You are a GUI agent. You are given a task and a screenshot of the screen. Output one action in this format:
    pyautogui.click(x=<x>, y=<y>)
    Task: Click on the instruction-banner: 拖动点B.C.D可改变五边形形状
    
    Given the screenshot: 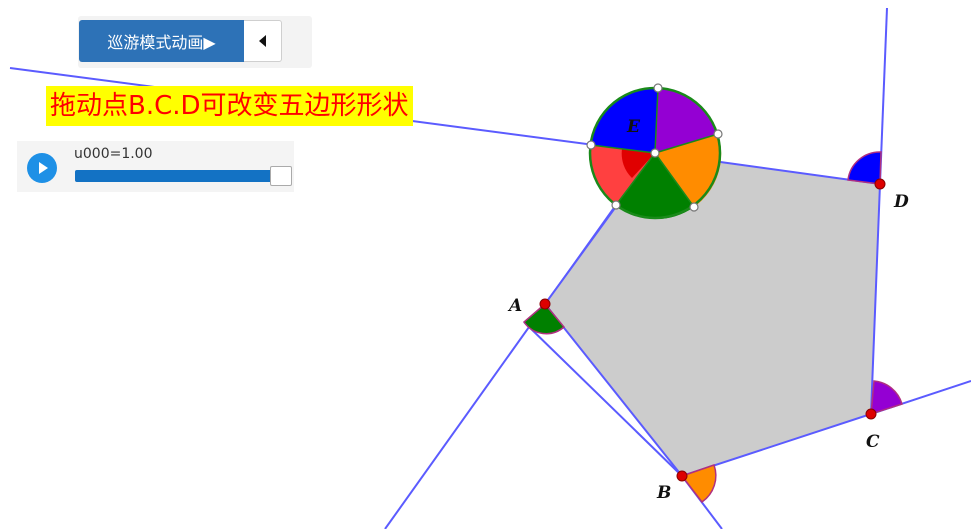 What is the action you would take?
    pyautogui.click(x=229, y=106)
    